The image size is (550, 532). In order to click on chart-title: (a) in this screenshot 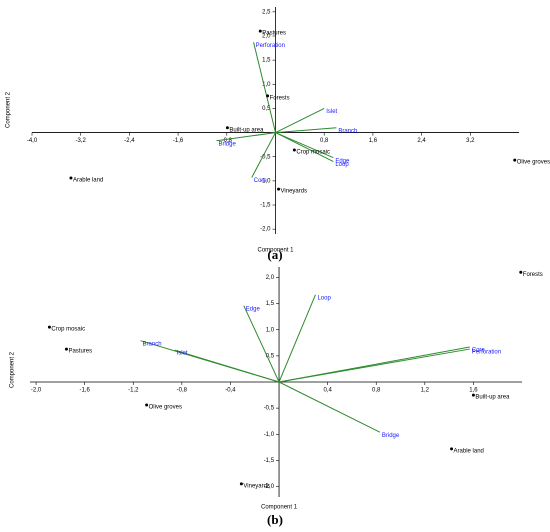, I will do `click(274, 254)`.